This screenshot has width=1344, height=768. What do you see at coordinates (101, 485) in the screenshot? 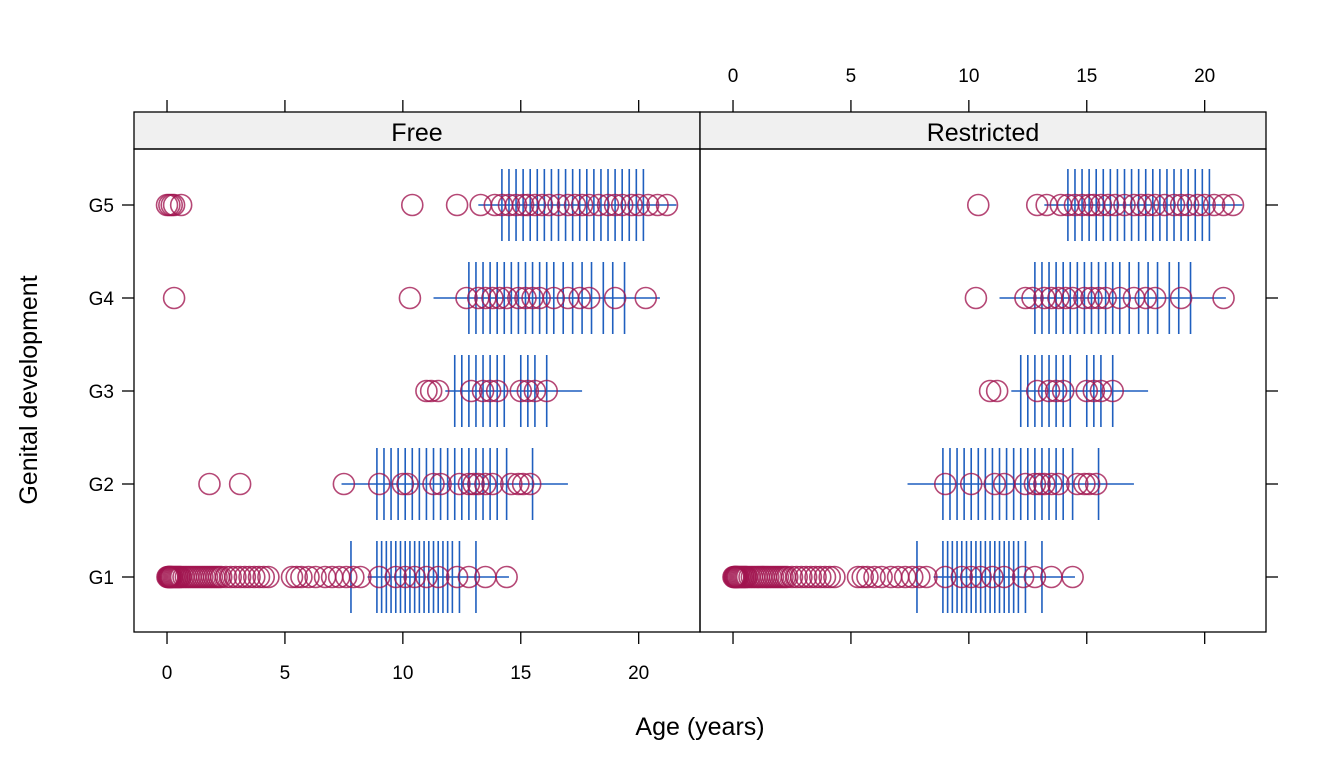
I see `y-tick-label: G2` at bounding box center [101, 485].